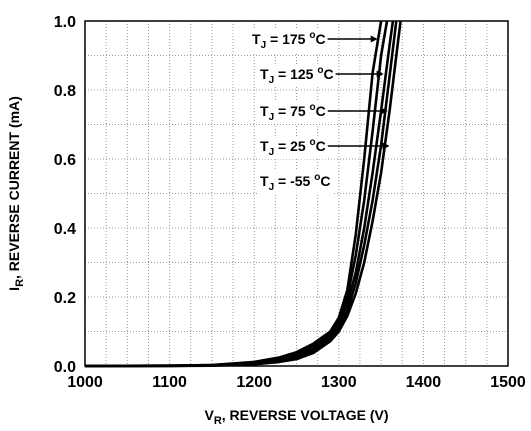 The image size is (531, 431). I want to click on x-tick-labels: 1000 1100 1200 1300 1400 1500, so click(296, 382).